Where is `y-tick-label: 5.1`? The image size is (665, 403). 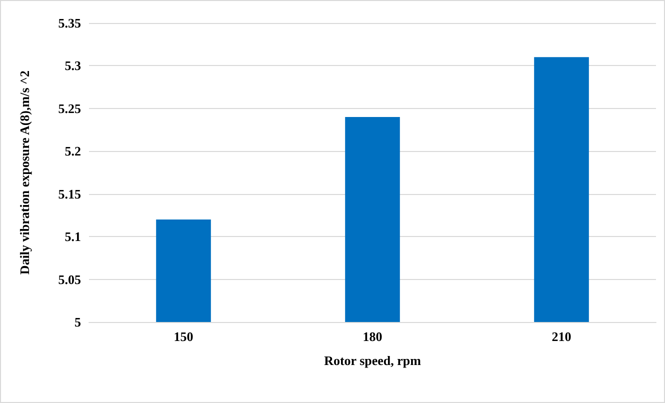 y-tick-label: 5.1 is located at coordinates (72, 236).